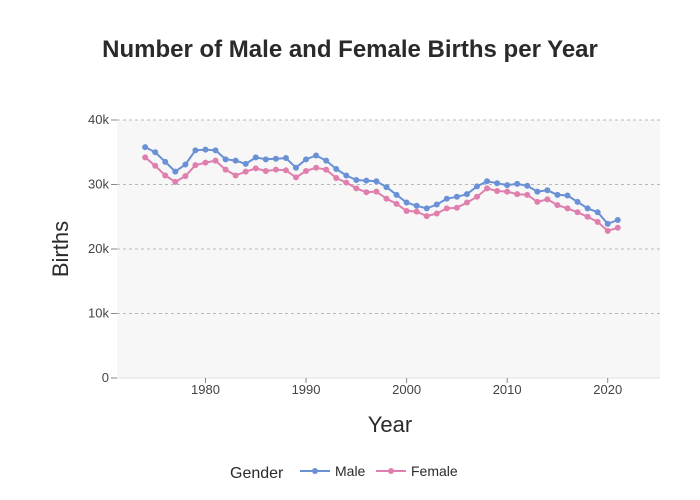  I want to click on x-tick-label: 1990, so click(306, 389).